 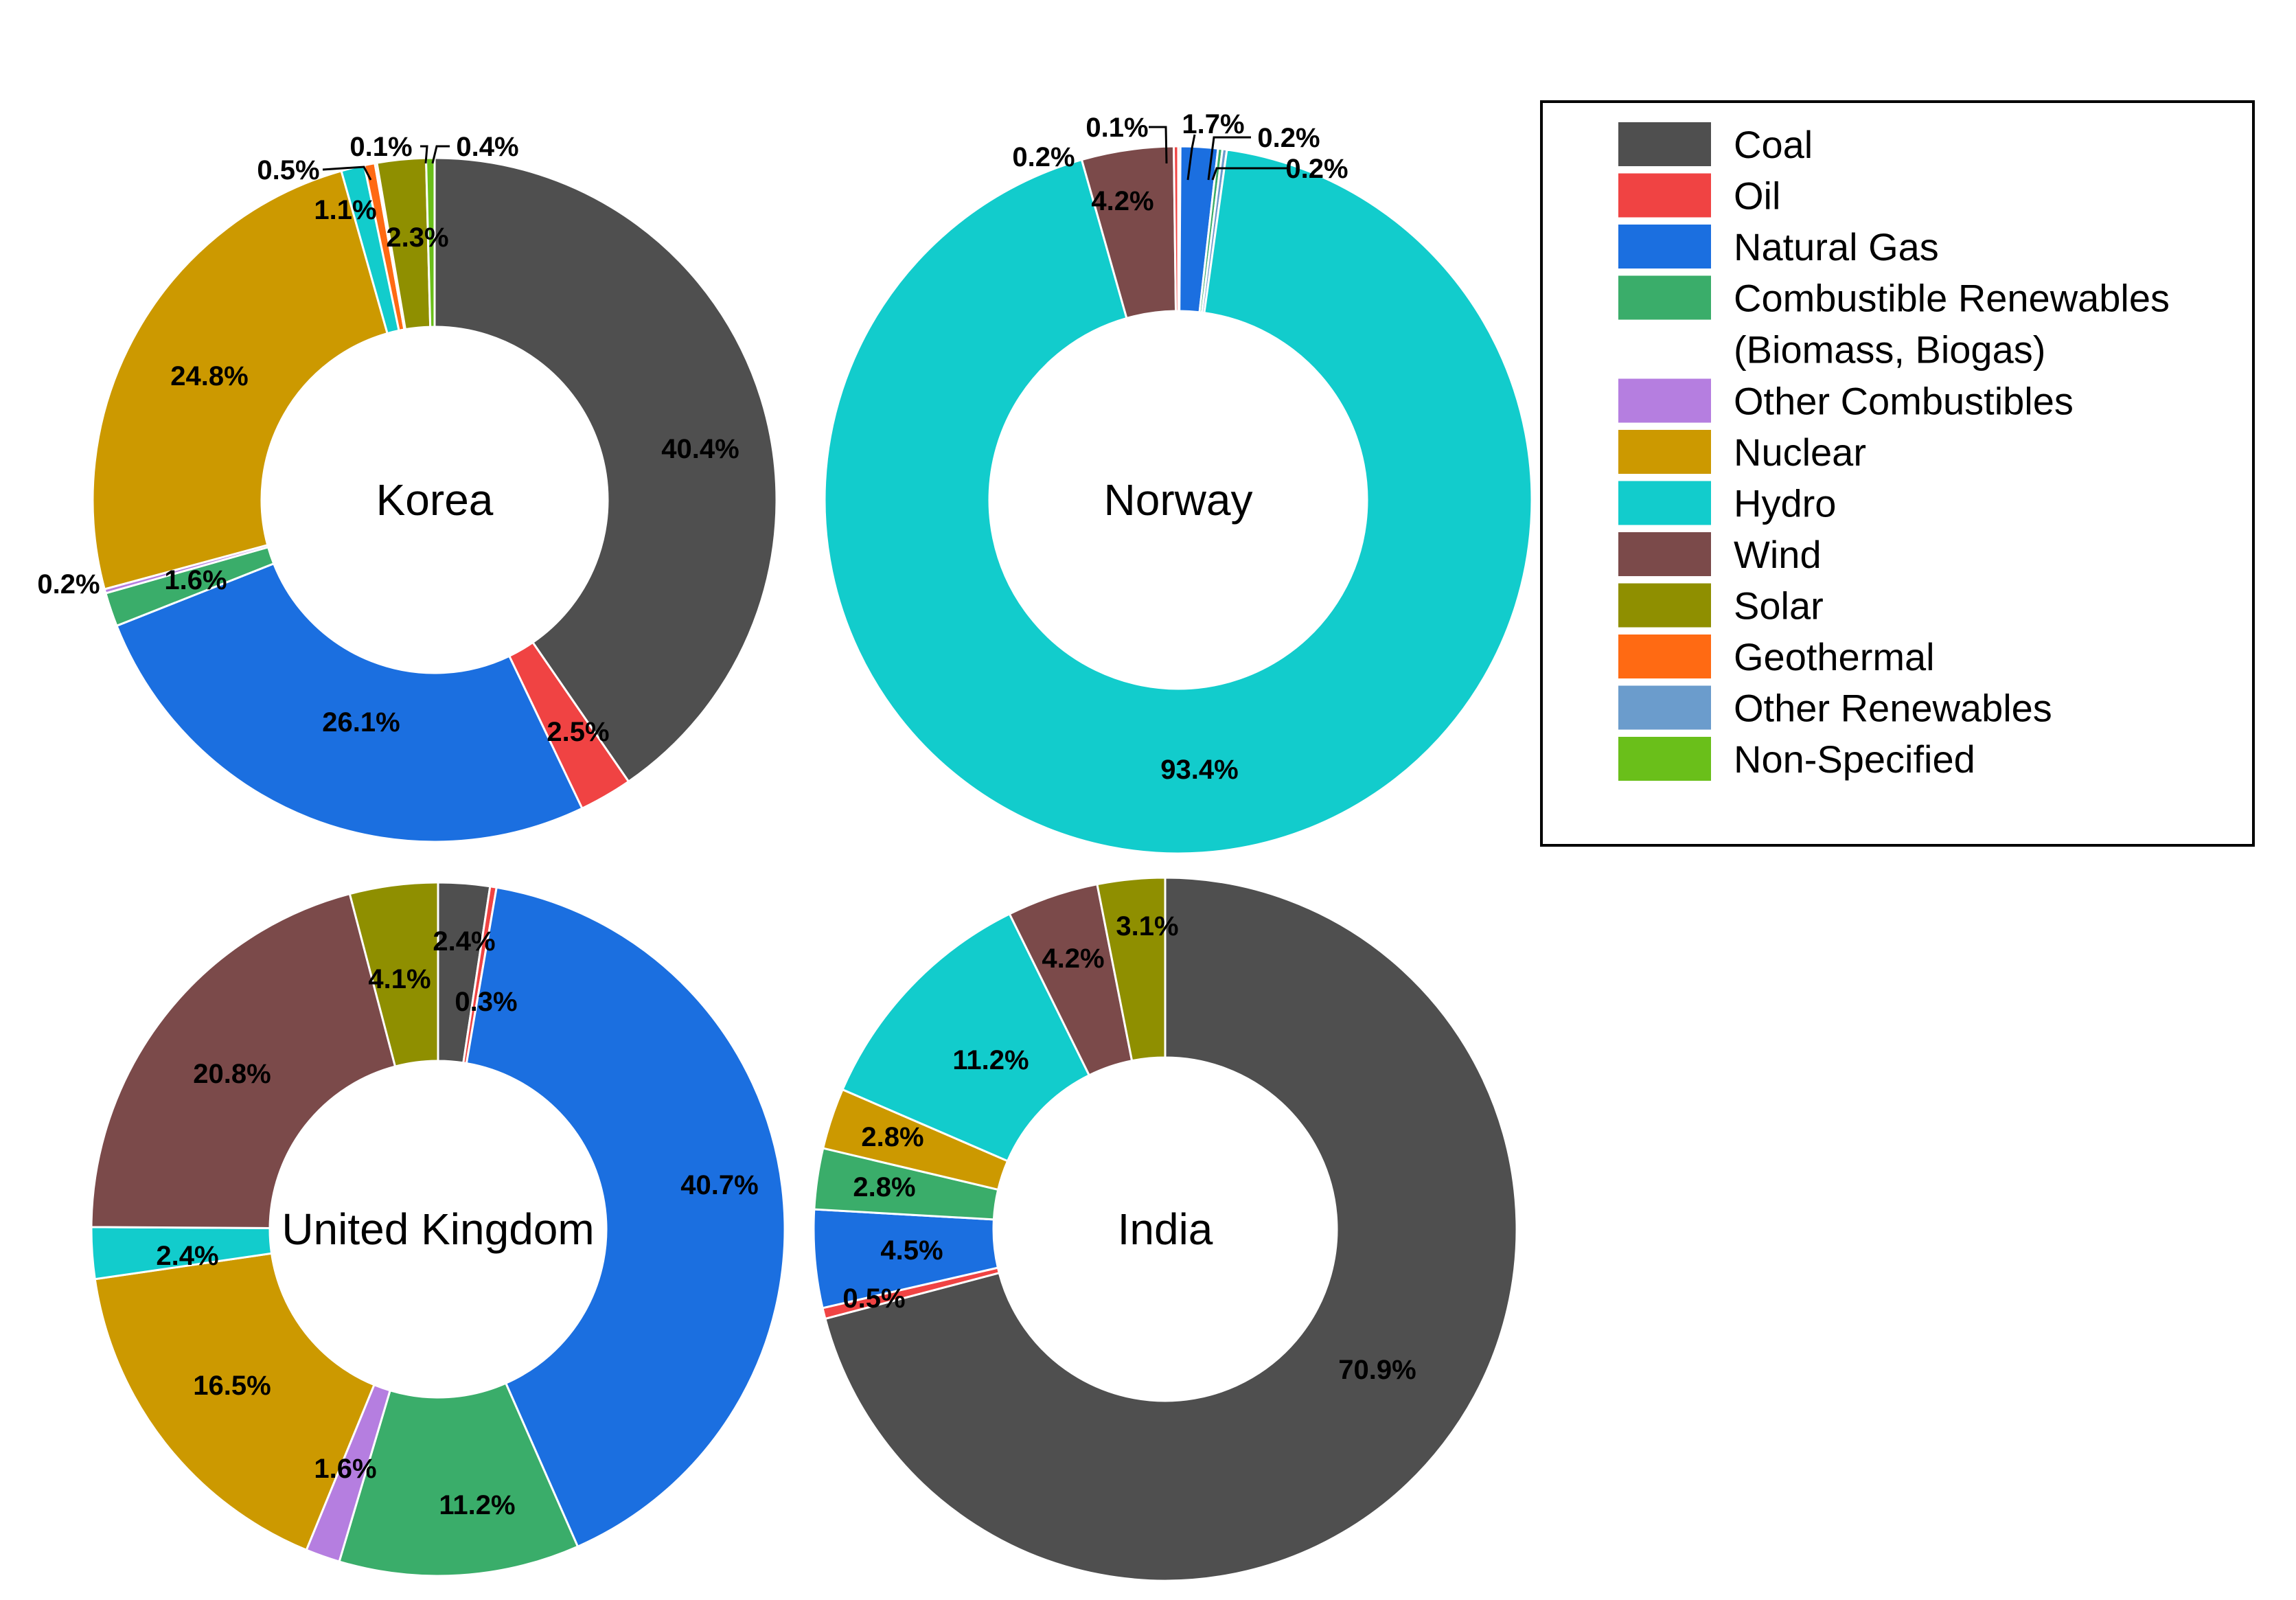 What do you see at coordinates (1889, 350) in the screenshot?
I see `legend-label-continued: (Biomass, Biogas)` at bounding box center [1889, 350].